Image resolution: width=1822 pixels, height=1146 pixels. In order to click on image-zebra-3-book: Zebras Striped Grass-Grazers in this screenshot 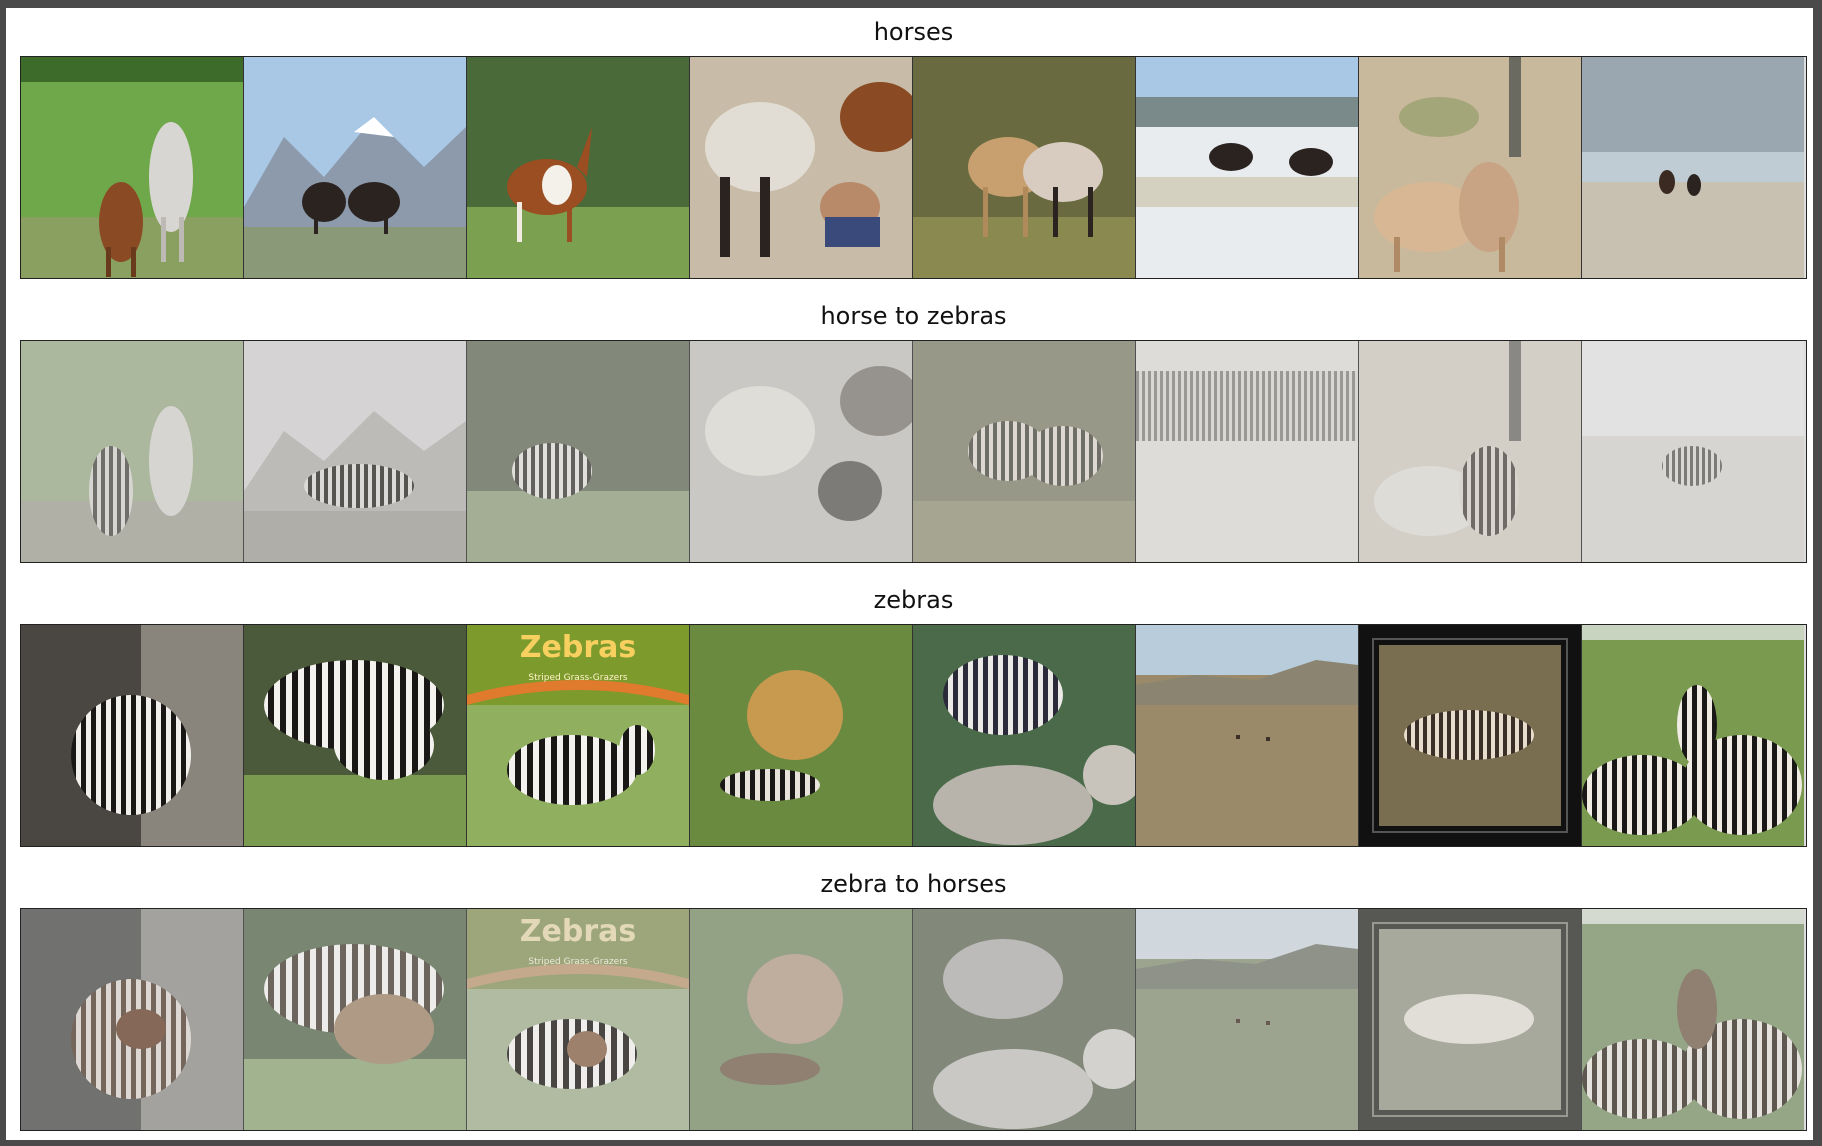, I will do `click(578, 735)`.